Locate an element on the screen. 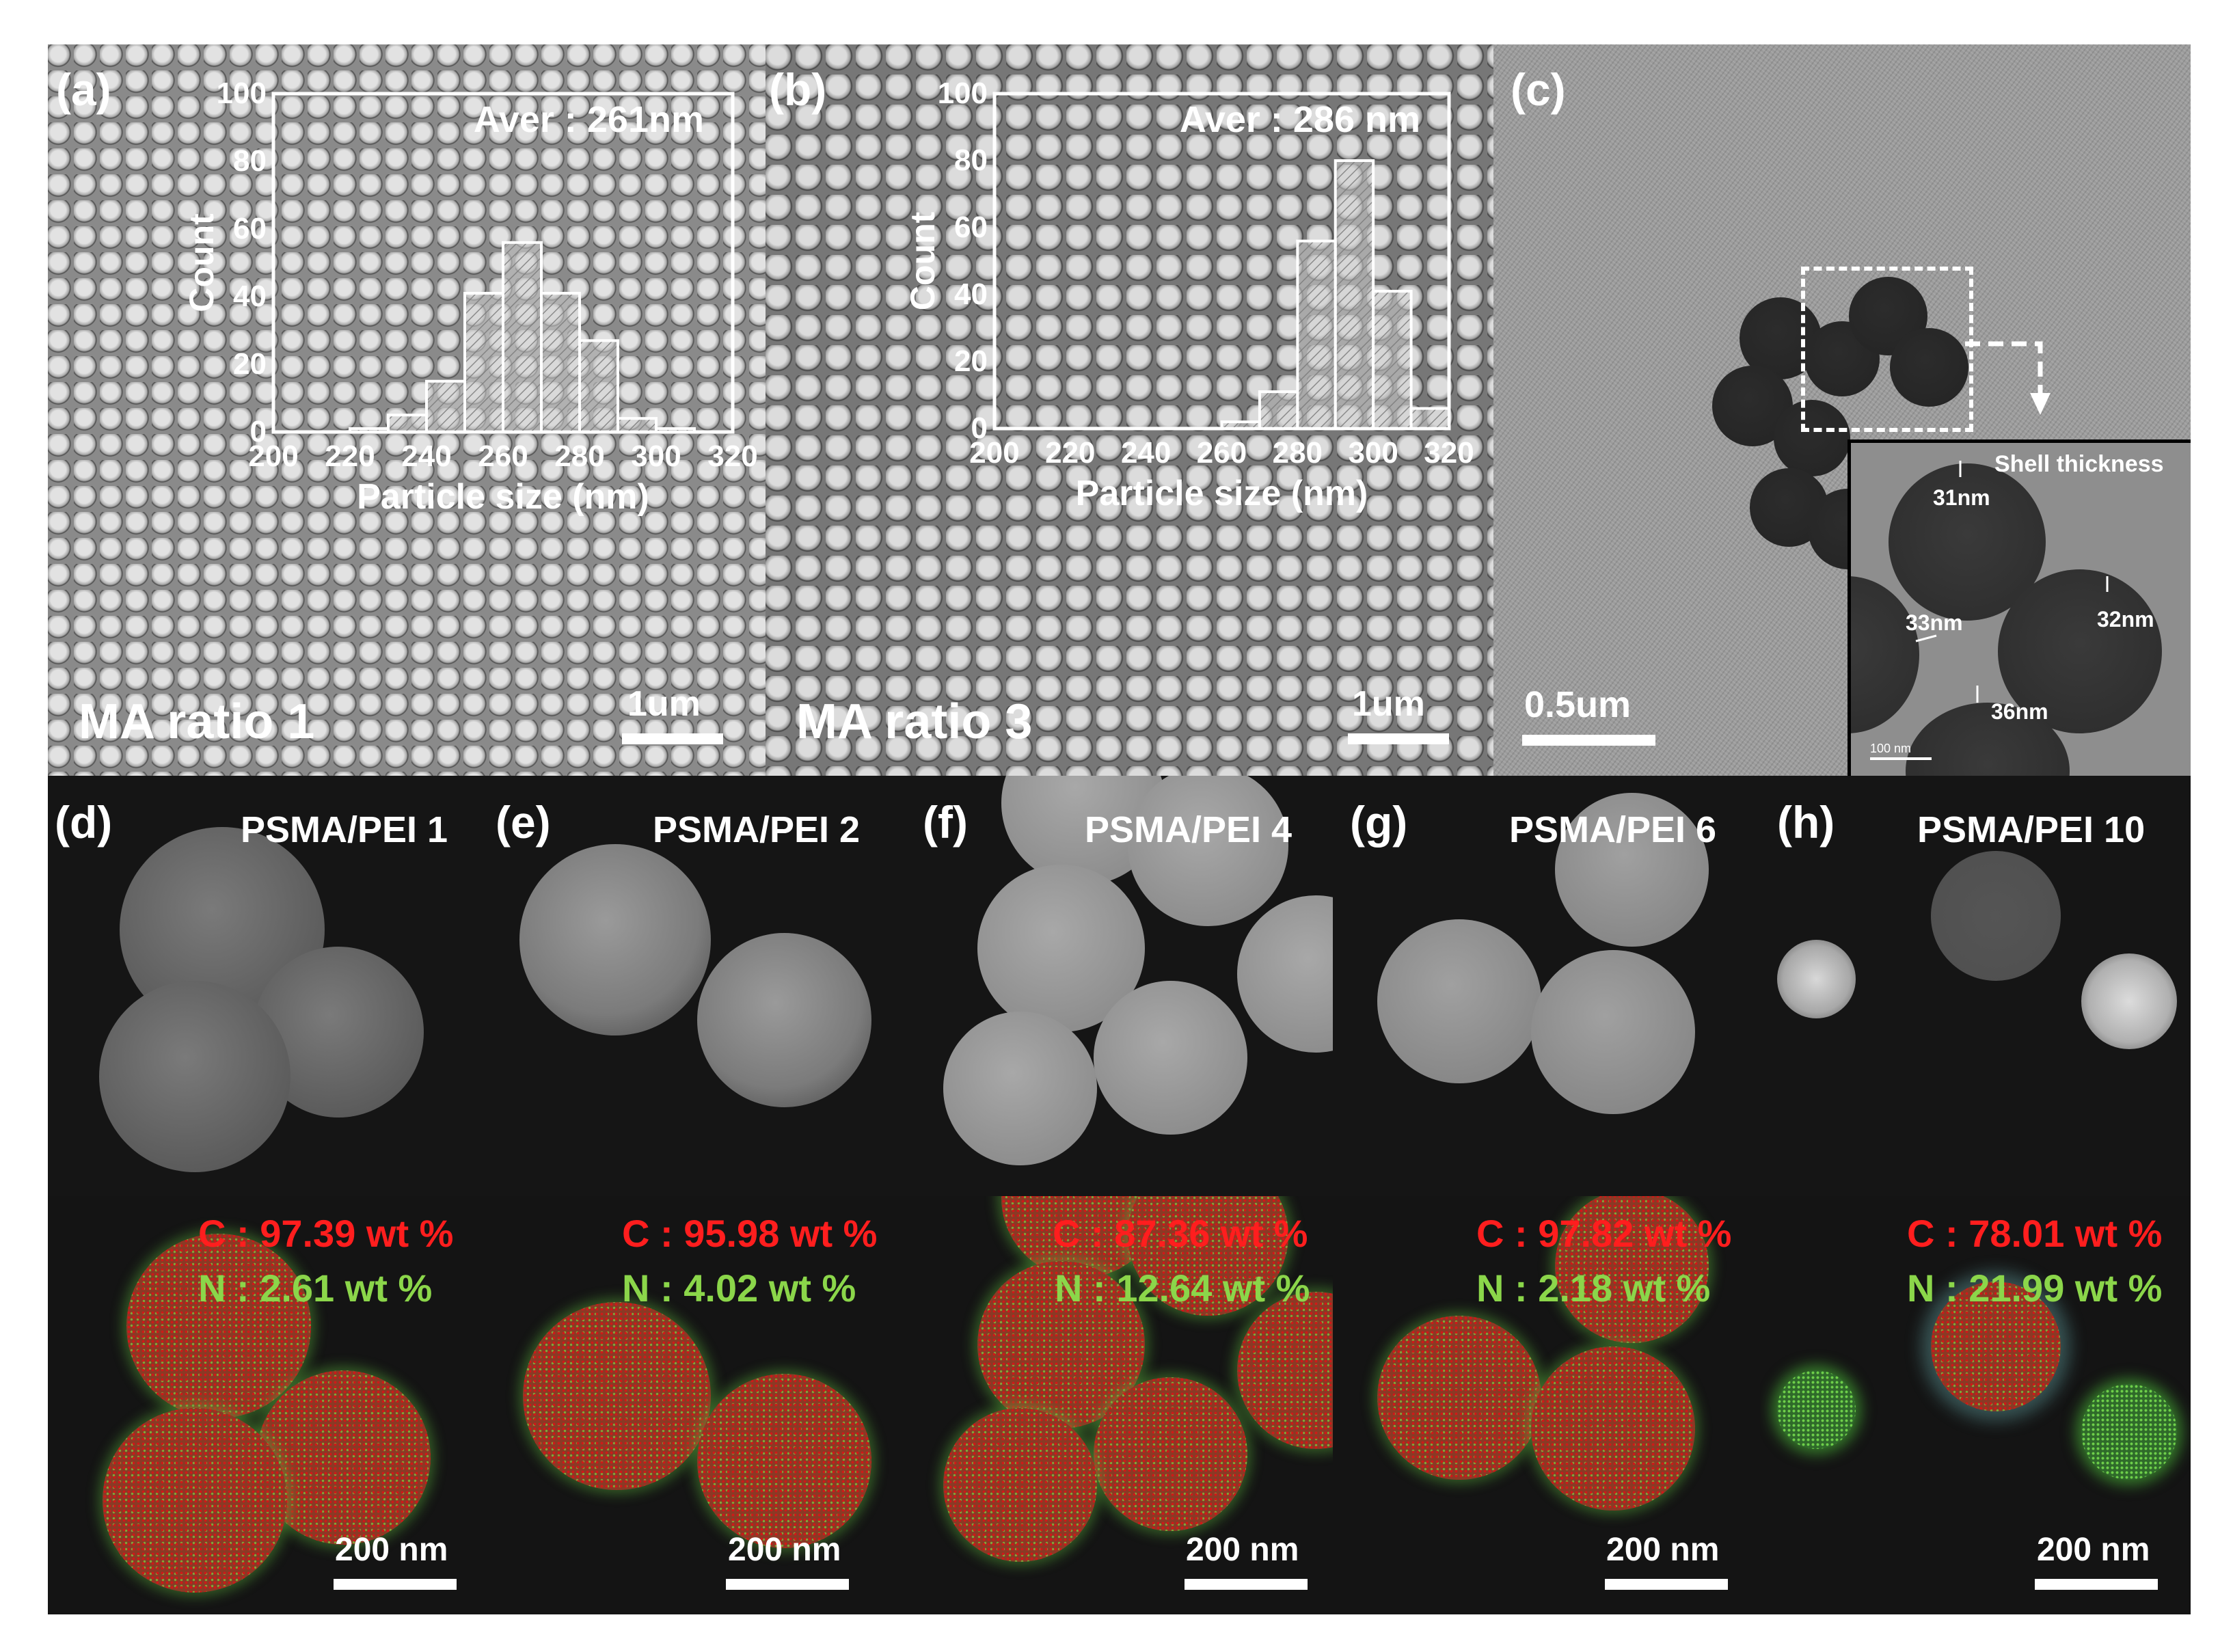 This screenshot has width=2233, height=1652. y-tick-label: 60 is located at coordinates (250, 228).